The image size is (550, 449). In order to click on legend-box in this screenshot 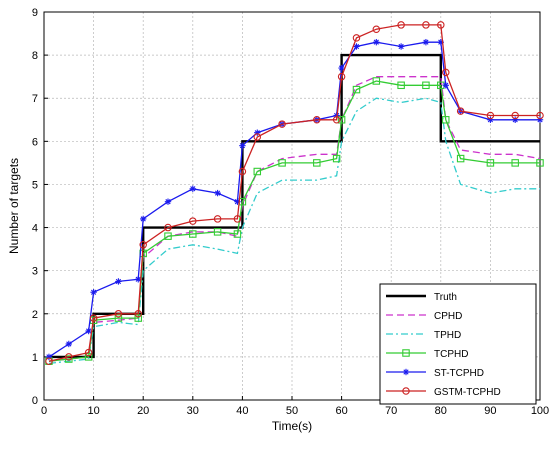, I will do `click(458, 344)`.